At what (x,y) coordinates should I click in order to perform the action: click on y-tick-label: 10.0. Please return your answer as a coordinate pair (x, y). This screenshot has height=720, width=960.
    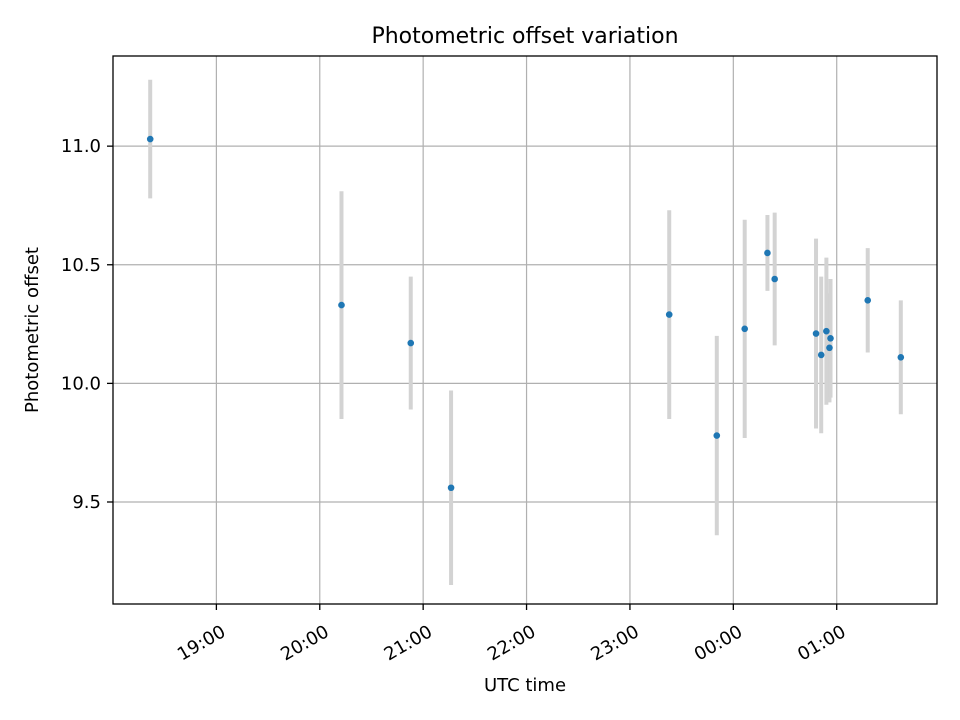
    Looking at the image, I should click on (81, 383).